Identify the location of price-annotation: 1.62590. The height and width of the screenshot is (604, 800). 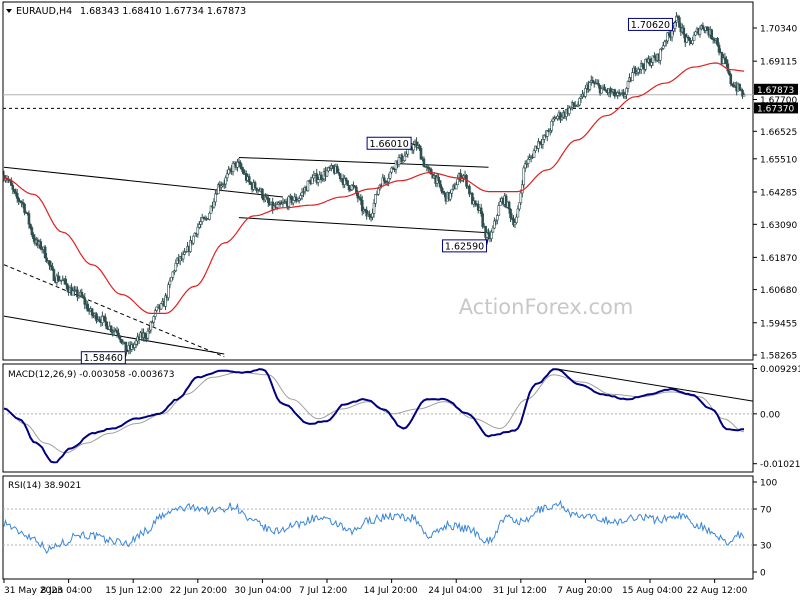
(465, 245).